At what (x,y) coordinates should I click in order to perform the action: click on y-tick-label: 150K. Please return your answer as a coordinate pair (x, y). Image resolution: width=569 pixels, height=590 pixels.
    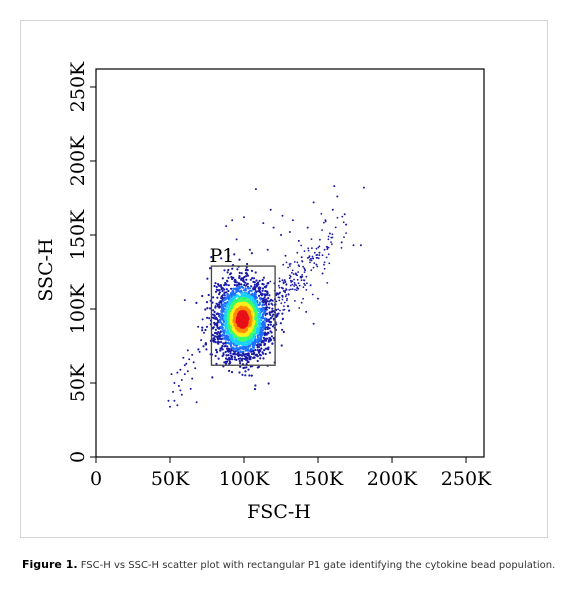
    Looking at the image, I should click on (78, 234).